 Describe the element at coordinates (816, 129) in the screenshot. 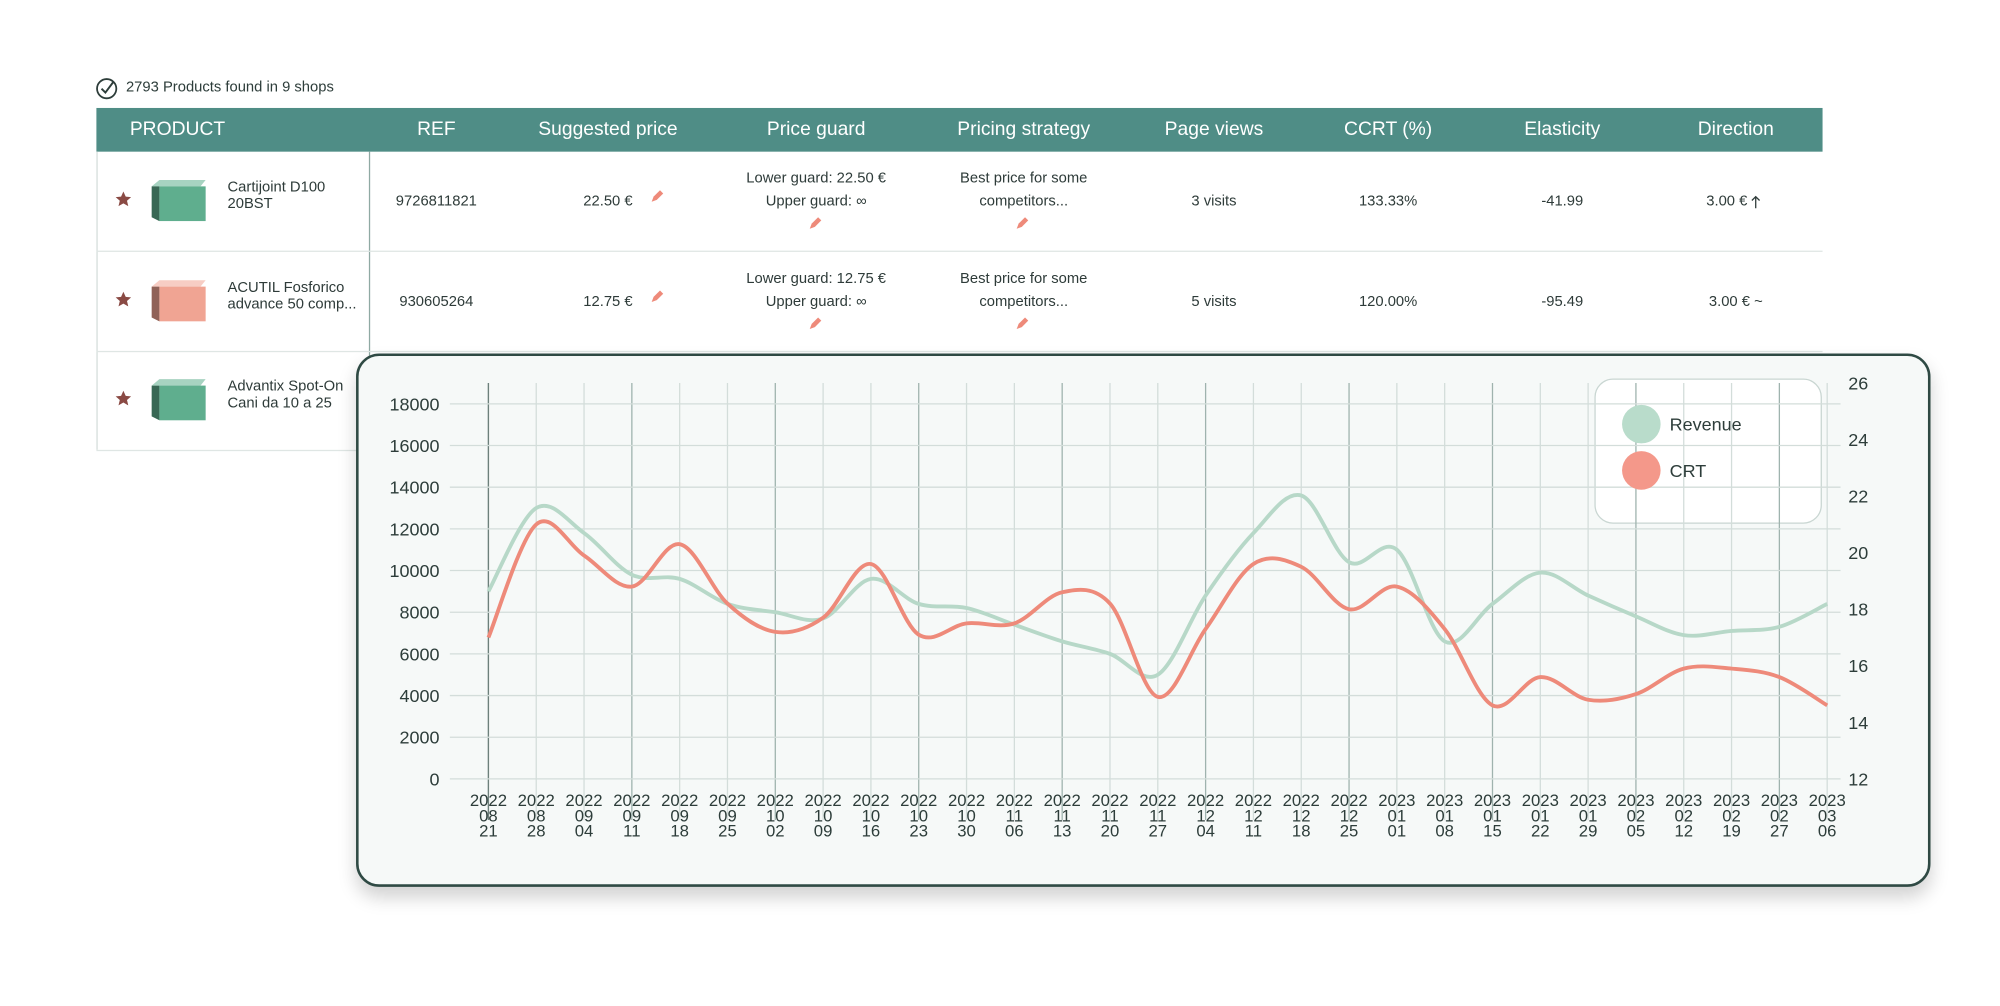

I see `column-header: Price guard` at that location.